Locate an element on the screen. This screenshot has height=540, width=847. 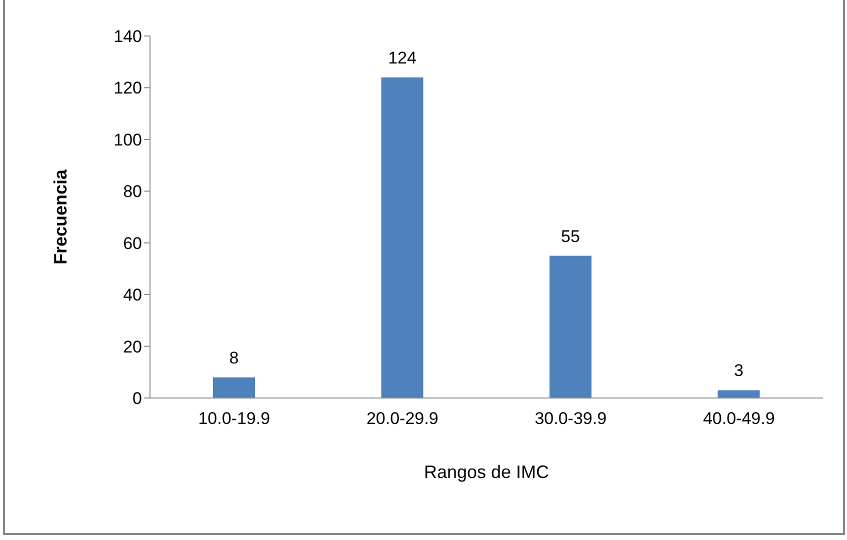
y-tick-label: 120 is located at coordinates (128, 88).